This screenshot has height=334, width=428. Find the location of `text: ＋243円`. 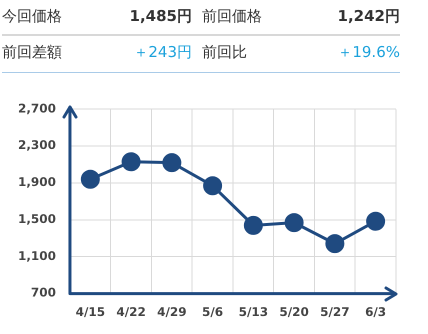

text: ＋243円 is located at coordinates (143, 54).